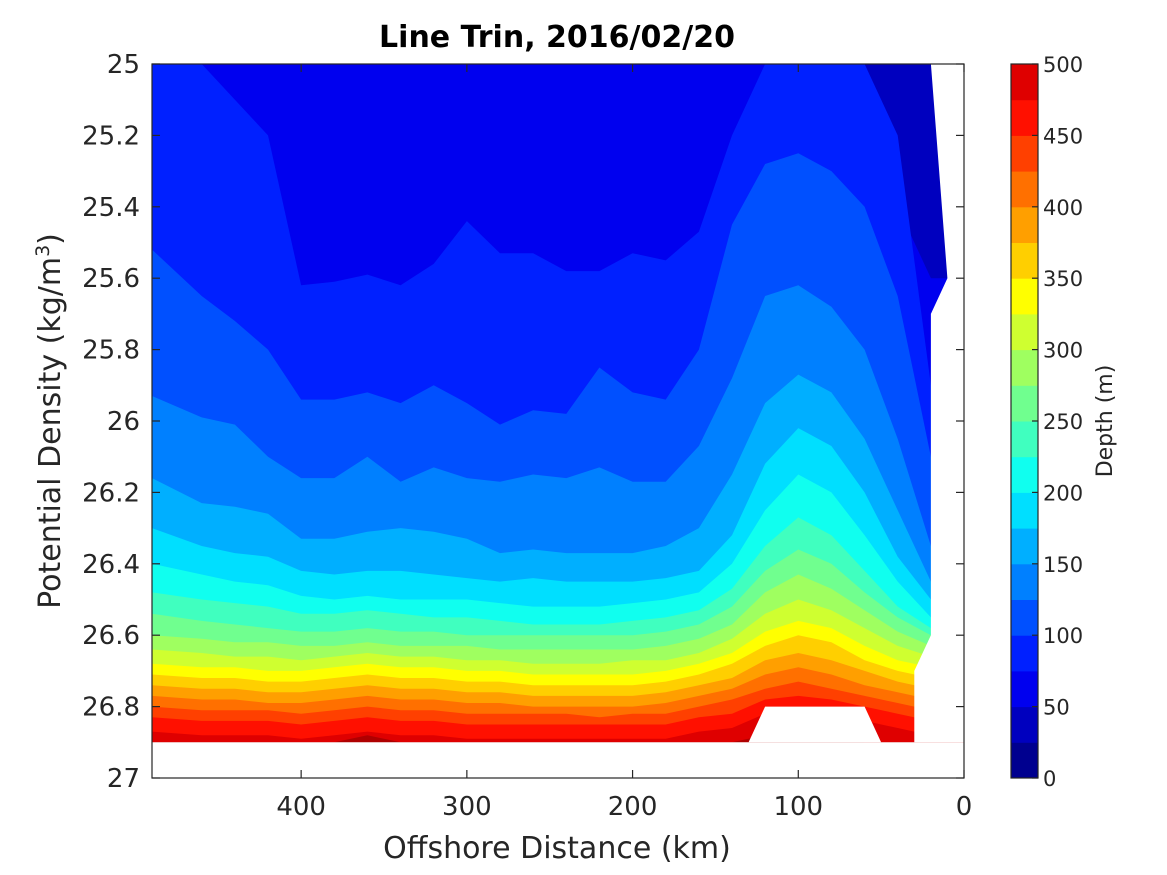 The image size is (1167, 875). Describe the element at coordinates (1063, 636) in the screenshot. I see `colorbar-tick-label: 100` at that location.